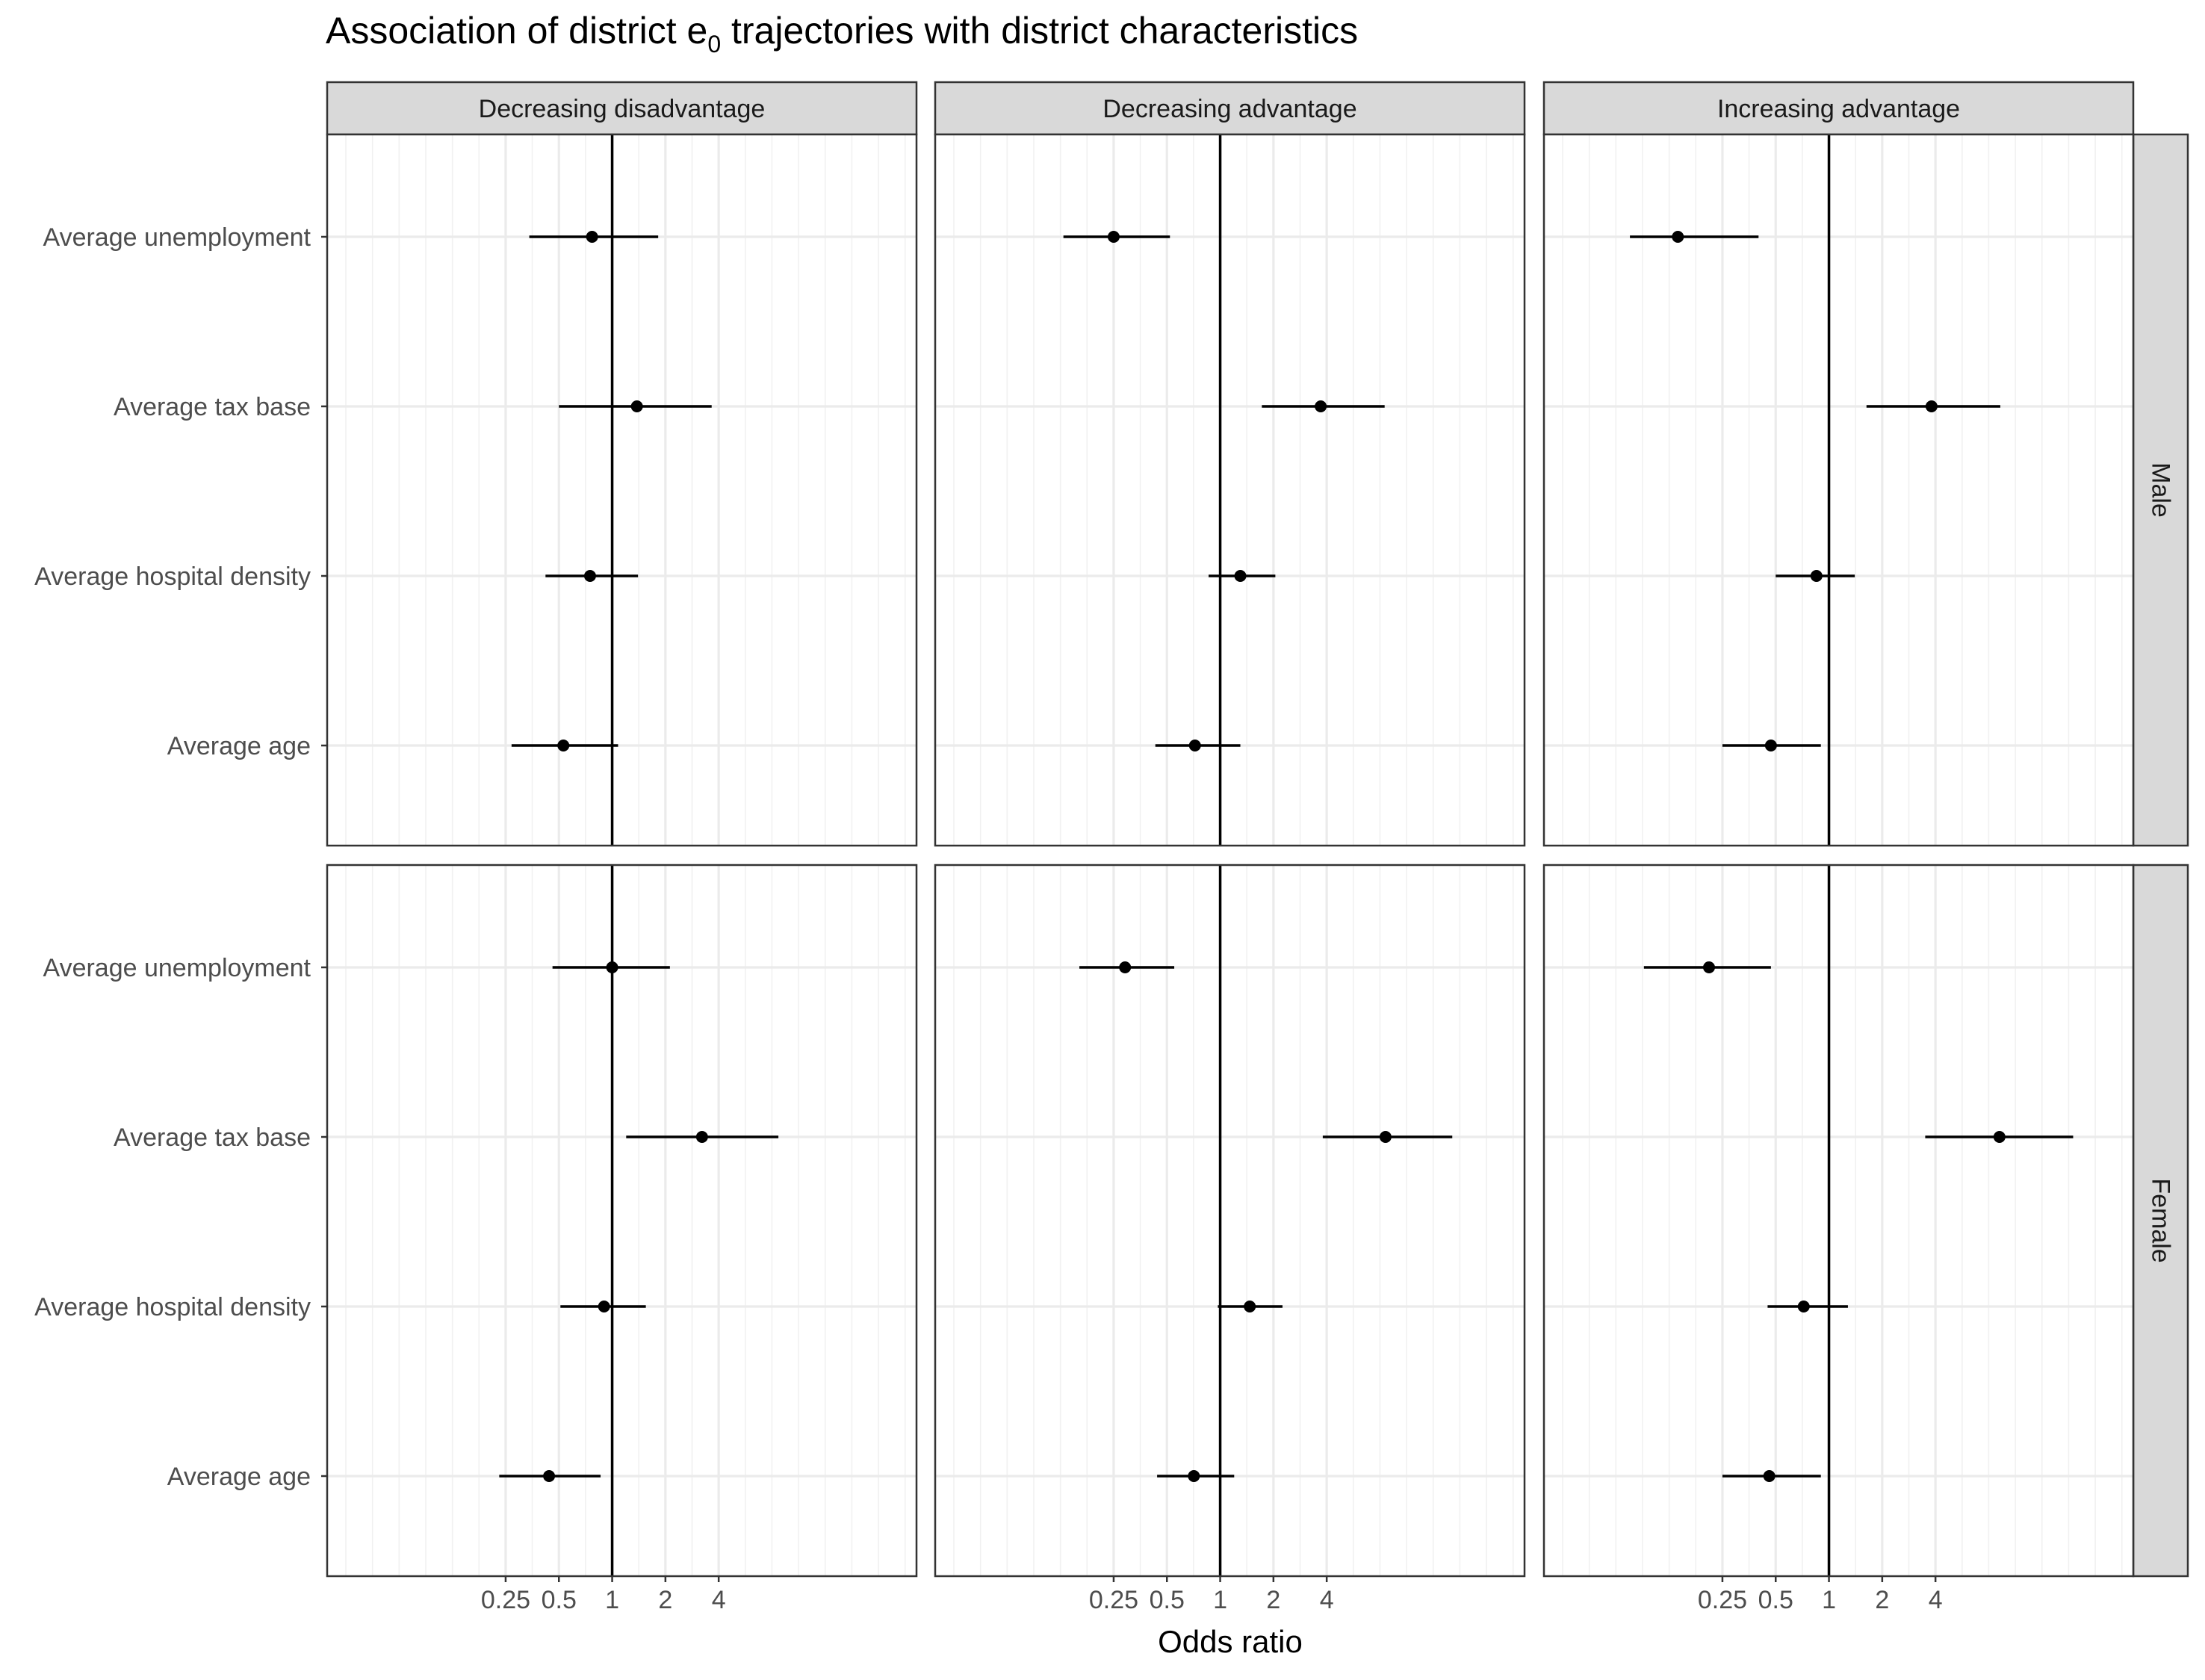  I want to click on y-tick-label: Average age, so click(239, 746).